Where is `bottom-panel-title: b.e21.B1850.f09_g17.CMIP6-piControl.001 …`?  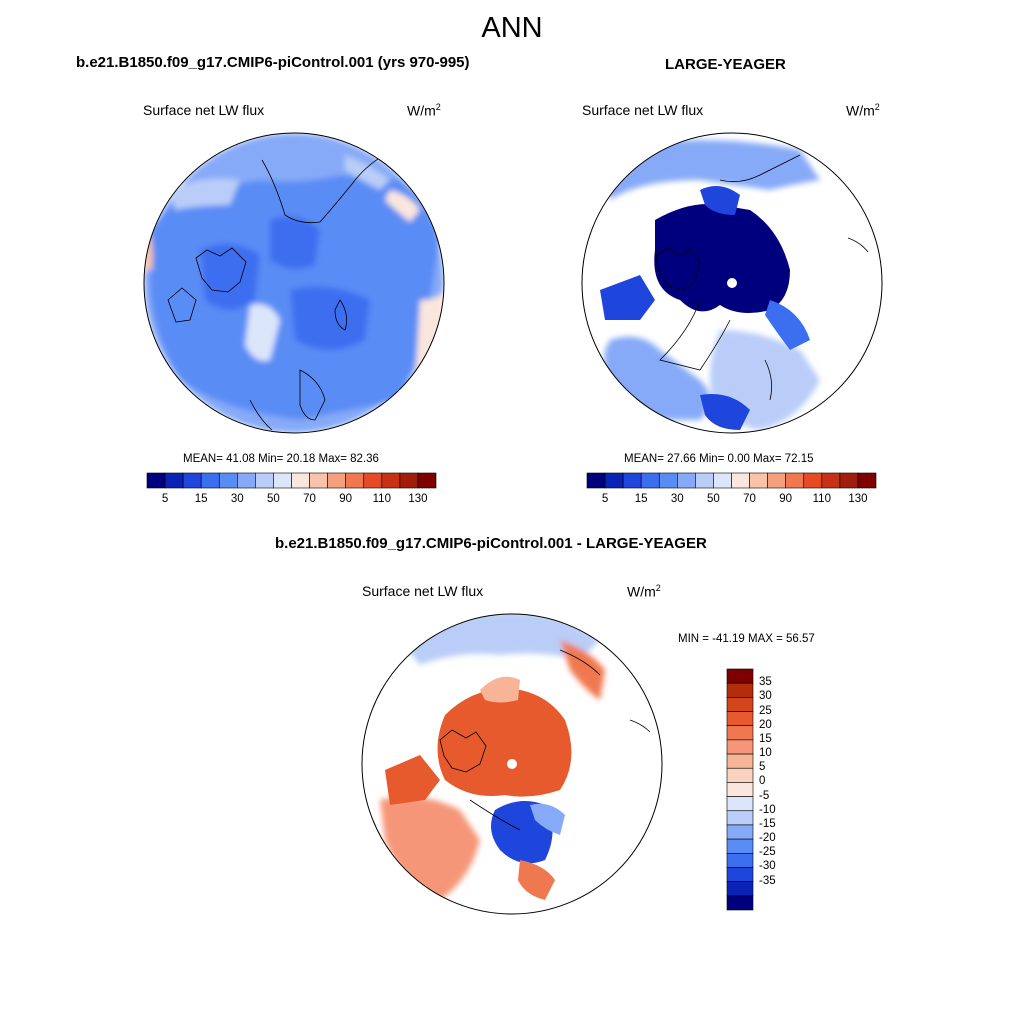
bottom-panel-title: b.e21.B1850.f09_g17.CMIP6-piControl.001 … is located at coordinates (491, 543).